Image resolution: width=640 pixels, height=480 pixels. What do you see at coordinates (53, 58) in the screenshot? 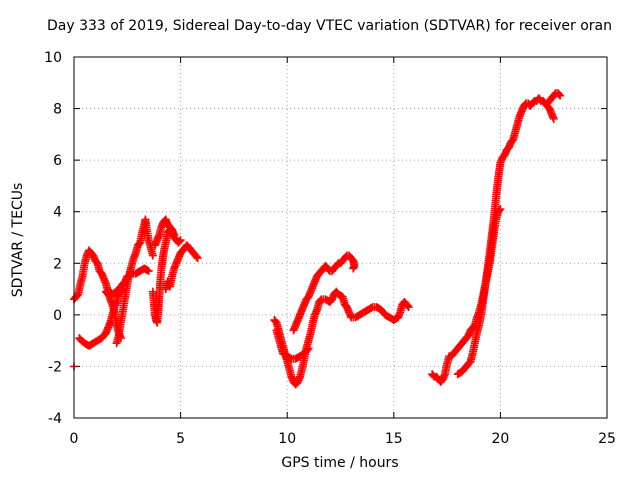
I see `y-tick-label: 10` at bounding box center [53, 58].